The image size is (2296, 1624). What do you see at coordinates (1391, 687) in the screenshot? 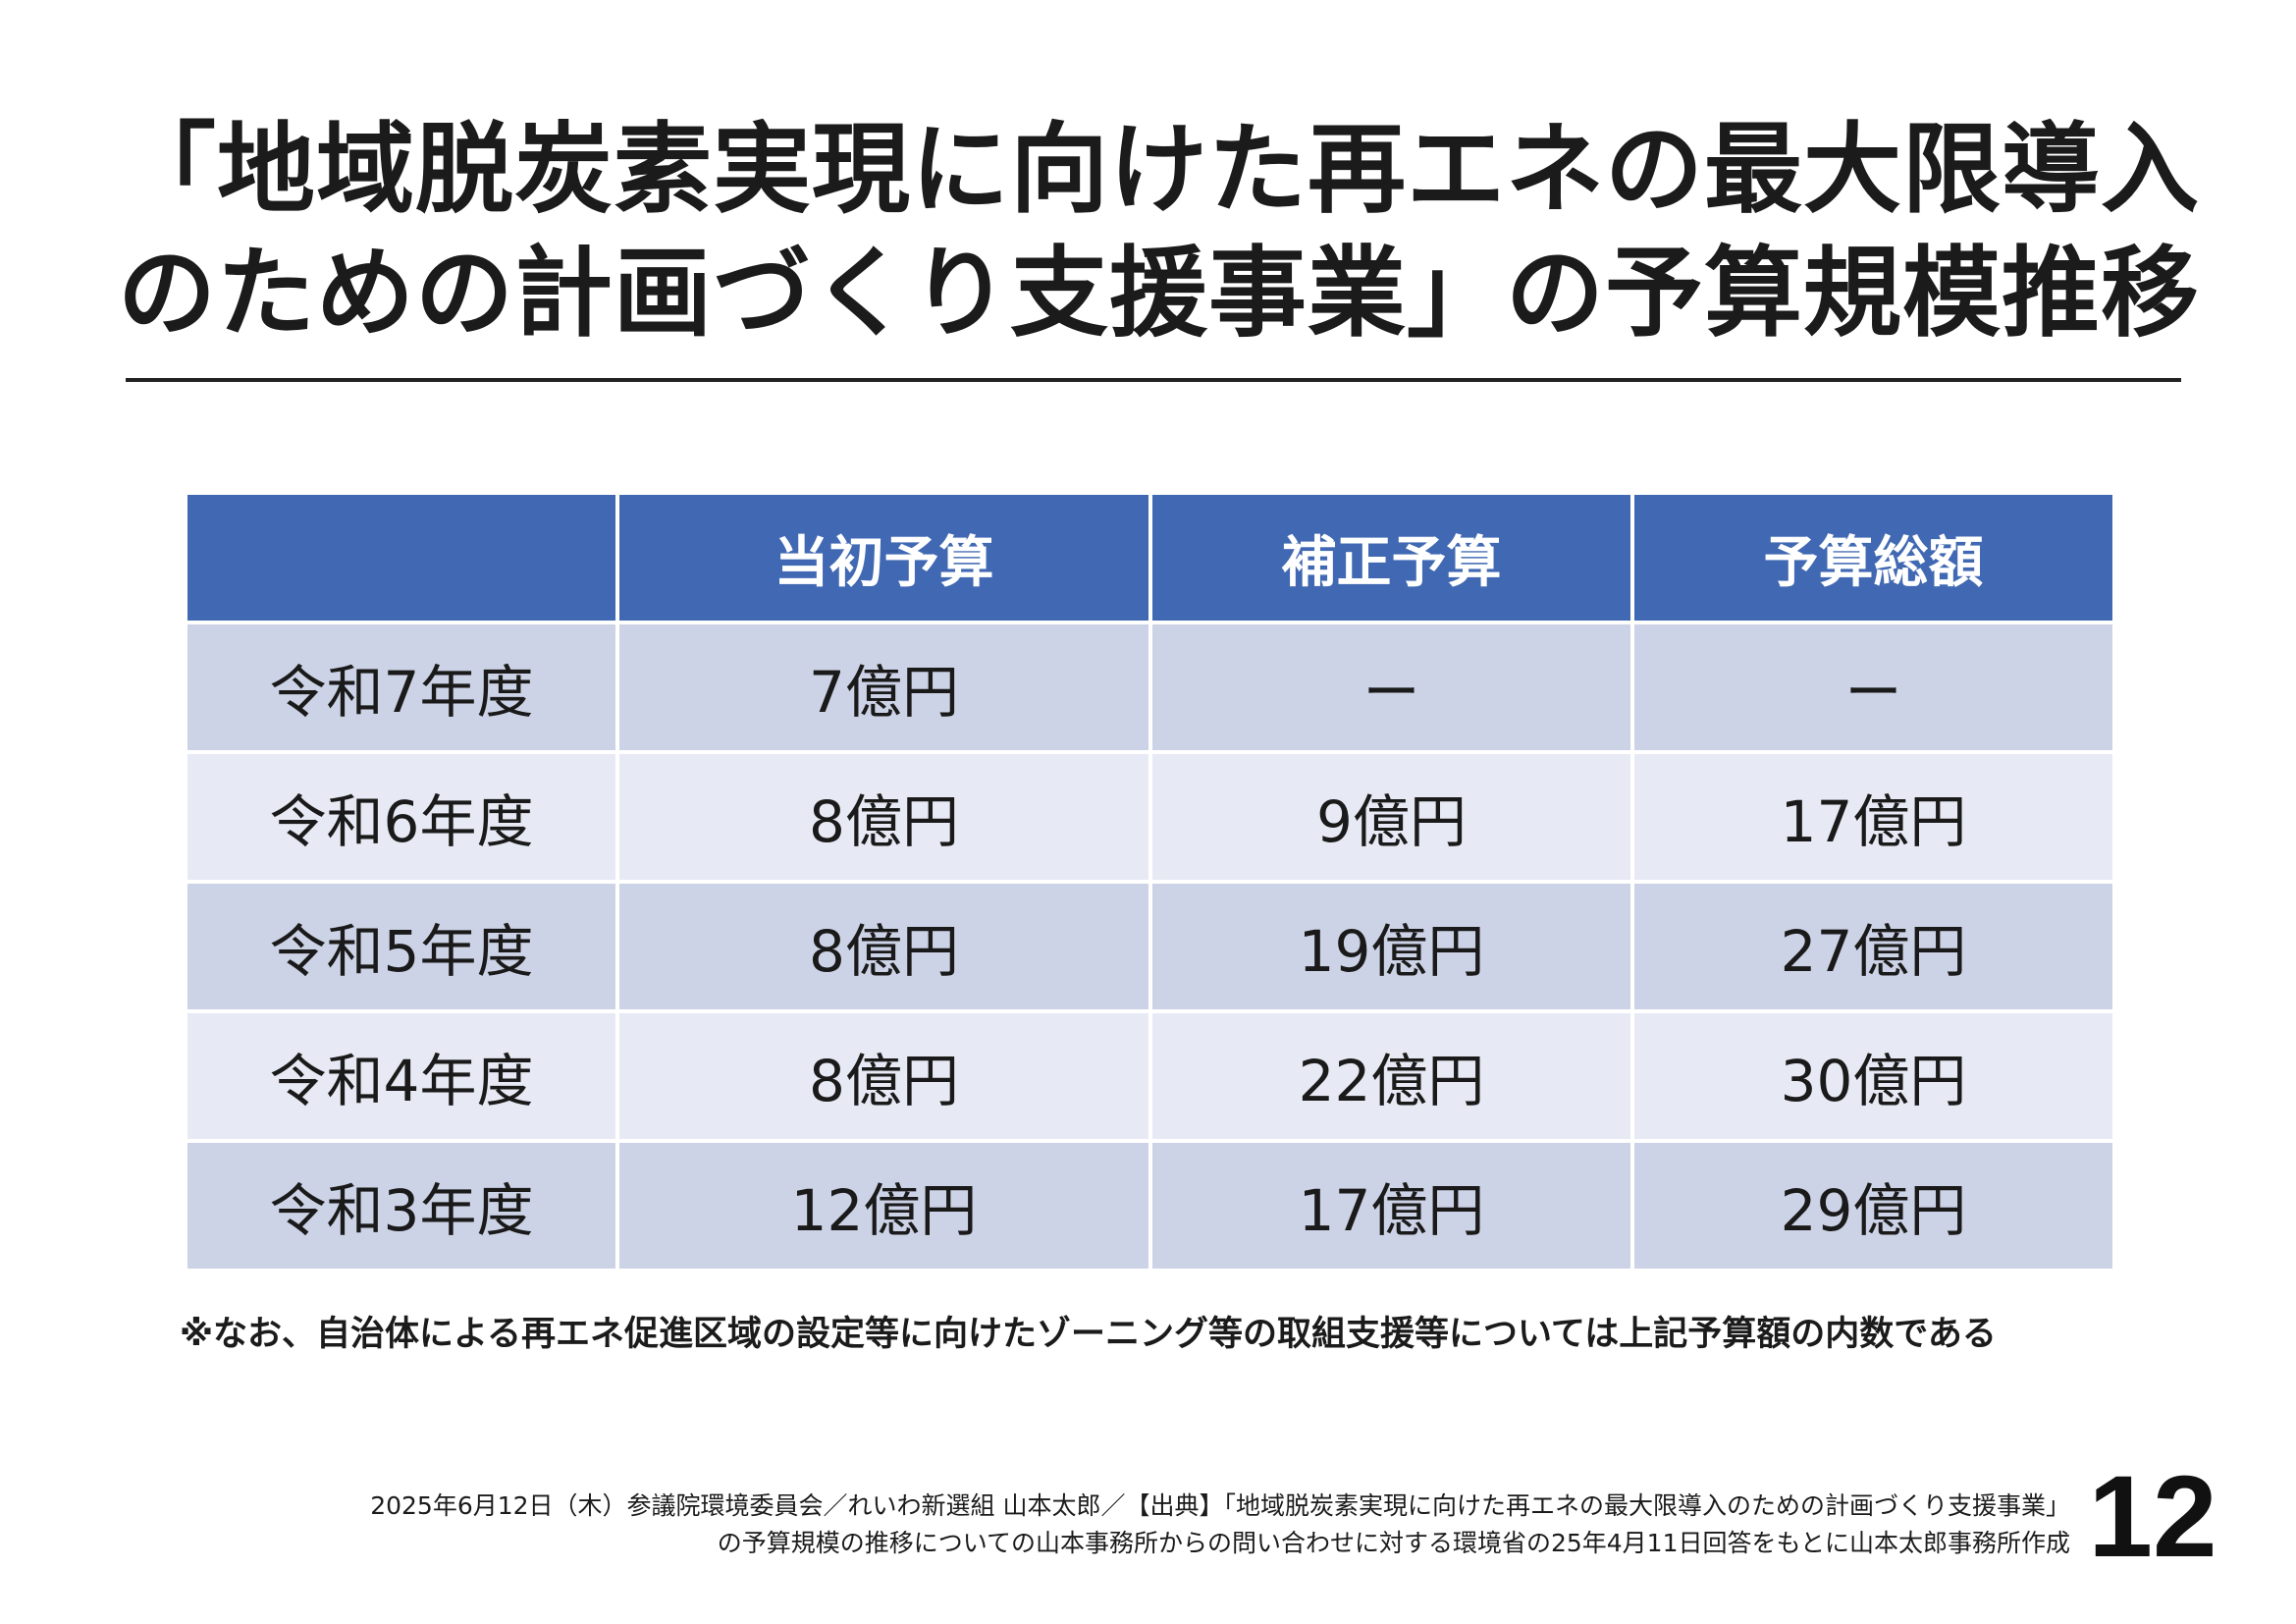
I see `supplementary-cell: ー` at bounding box center [1391, 687].